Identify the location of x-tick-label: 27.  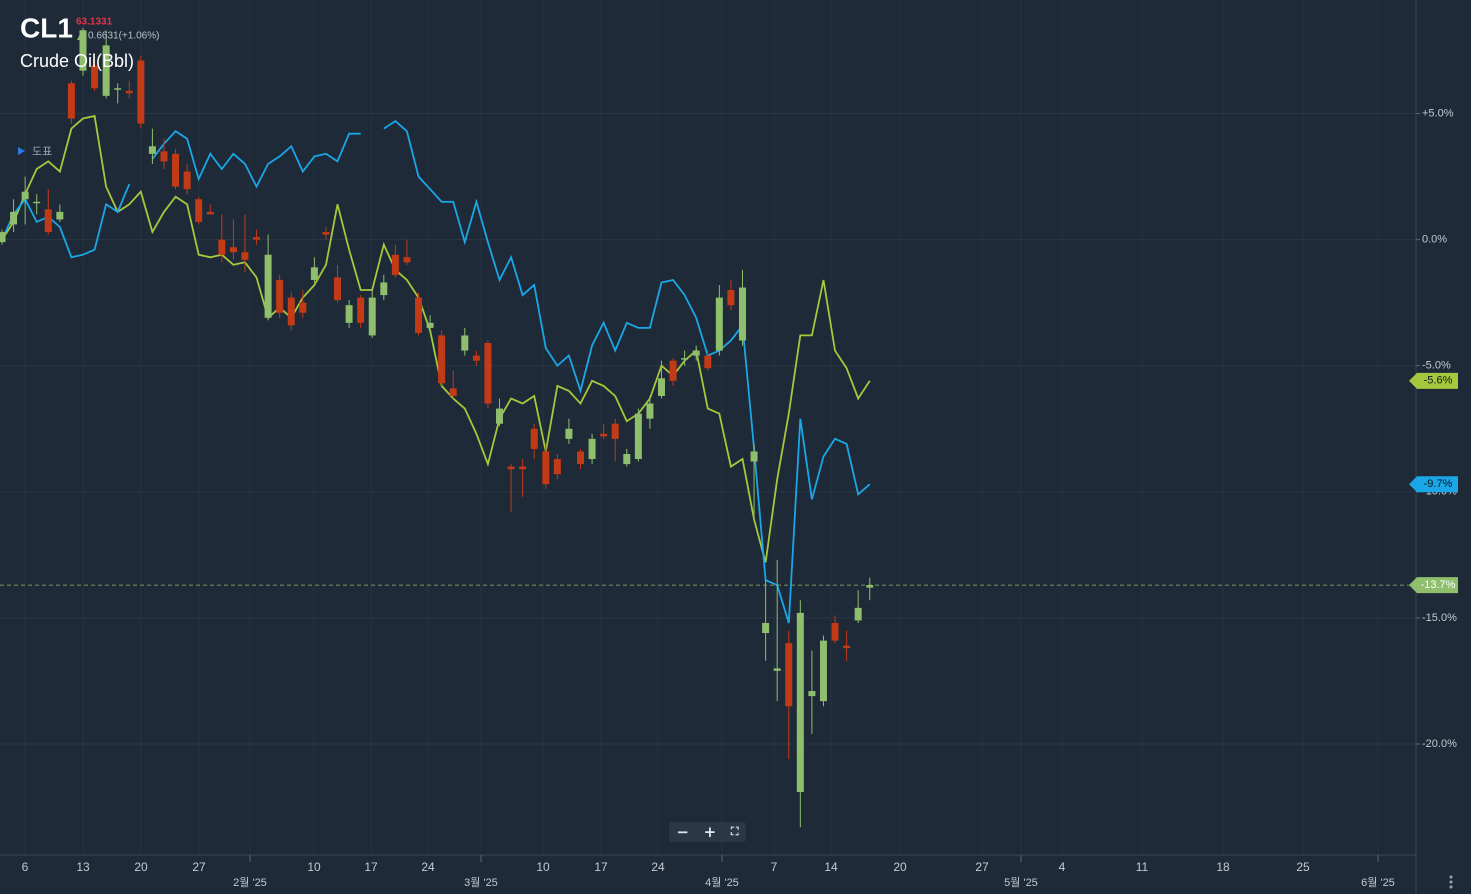
(199, 867).